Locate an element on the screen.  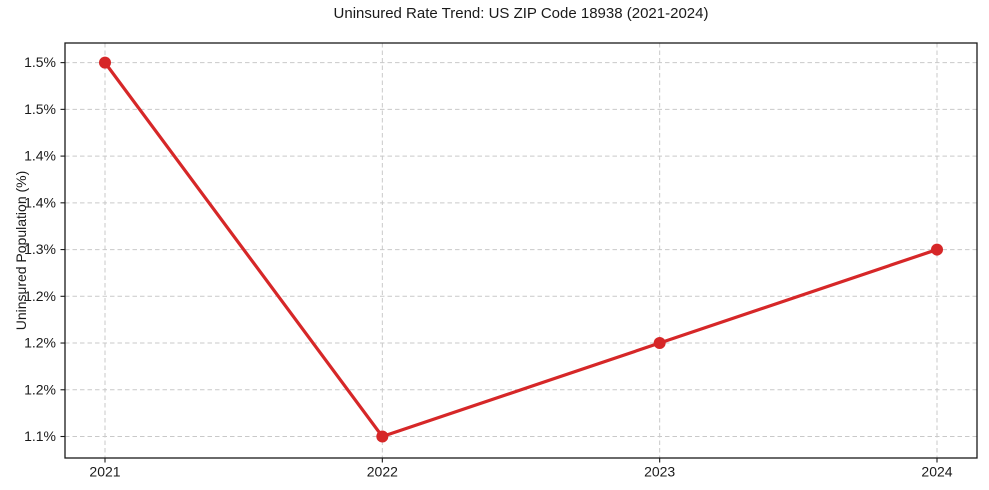
y-axis-label: Uninsured Population (%) is located at coordinates (21, 251).